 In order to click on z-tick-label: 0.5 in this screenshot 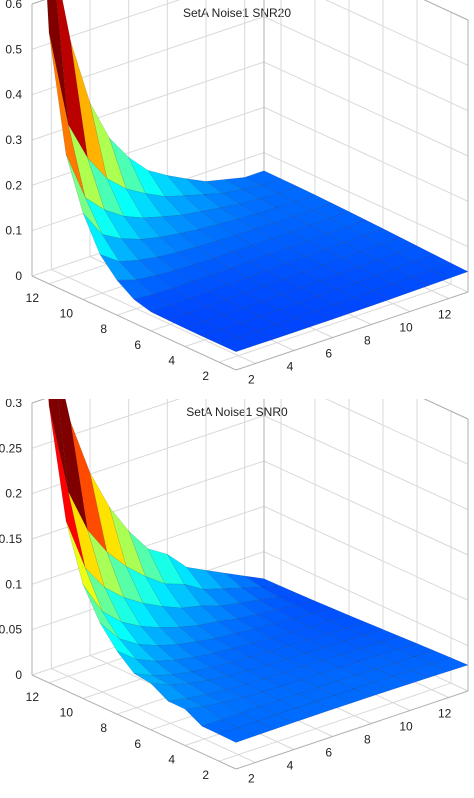, I will do `click(13, 49)`.